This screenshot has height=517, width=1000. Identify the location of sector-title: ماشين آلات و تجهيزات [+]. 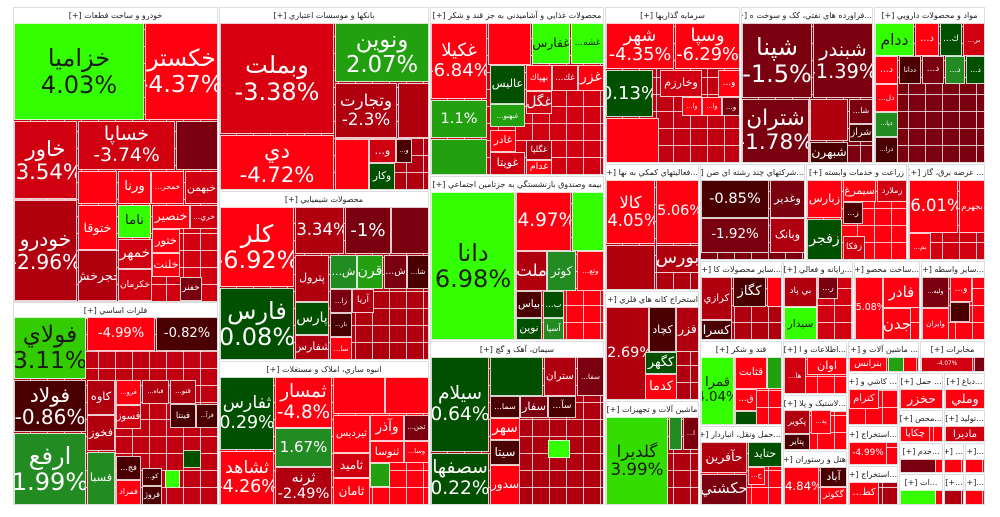
(652, 410).